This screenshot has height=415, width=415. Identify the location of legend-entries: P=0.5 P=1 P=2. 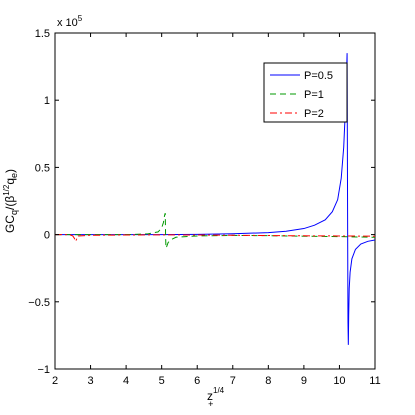
(301, 95).